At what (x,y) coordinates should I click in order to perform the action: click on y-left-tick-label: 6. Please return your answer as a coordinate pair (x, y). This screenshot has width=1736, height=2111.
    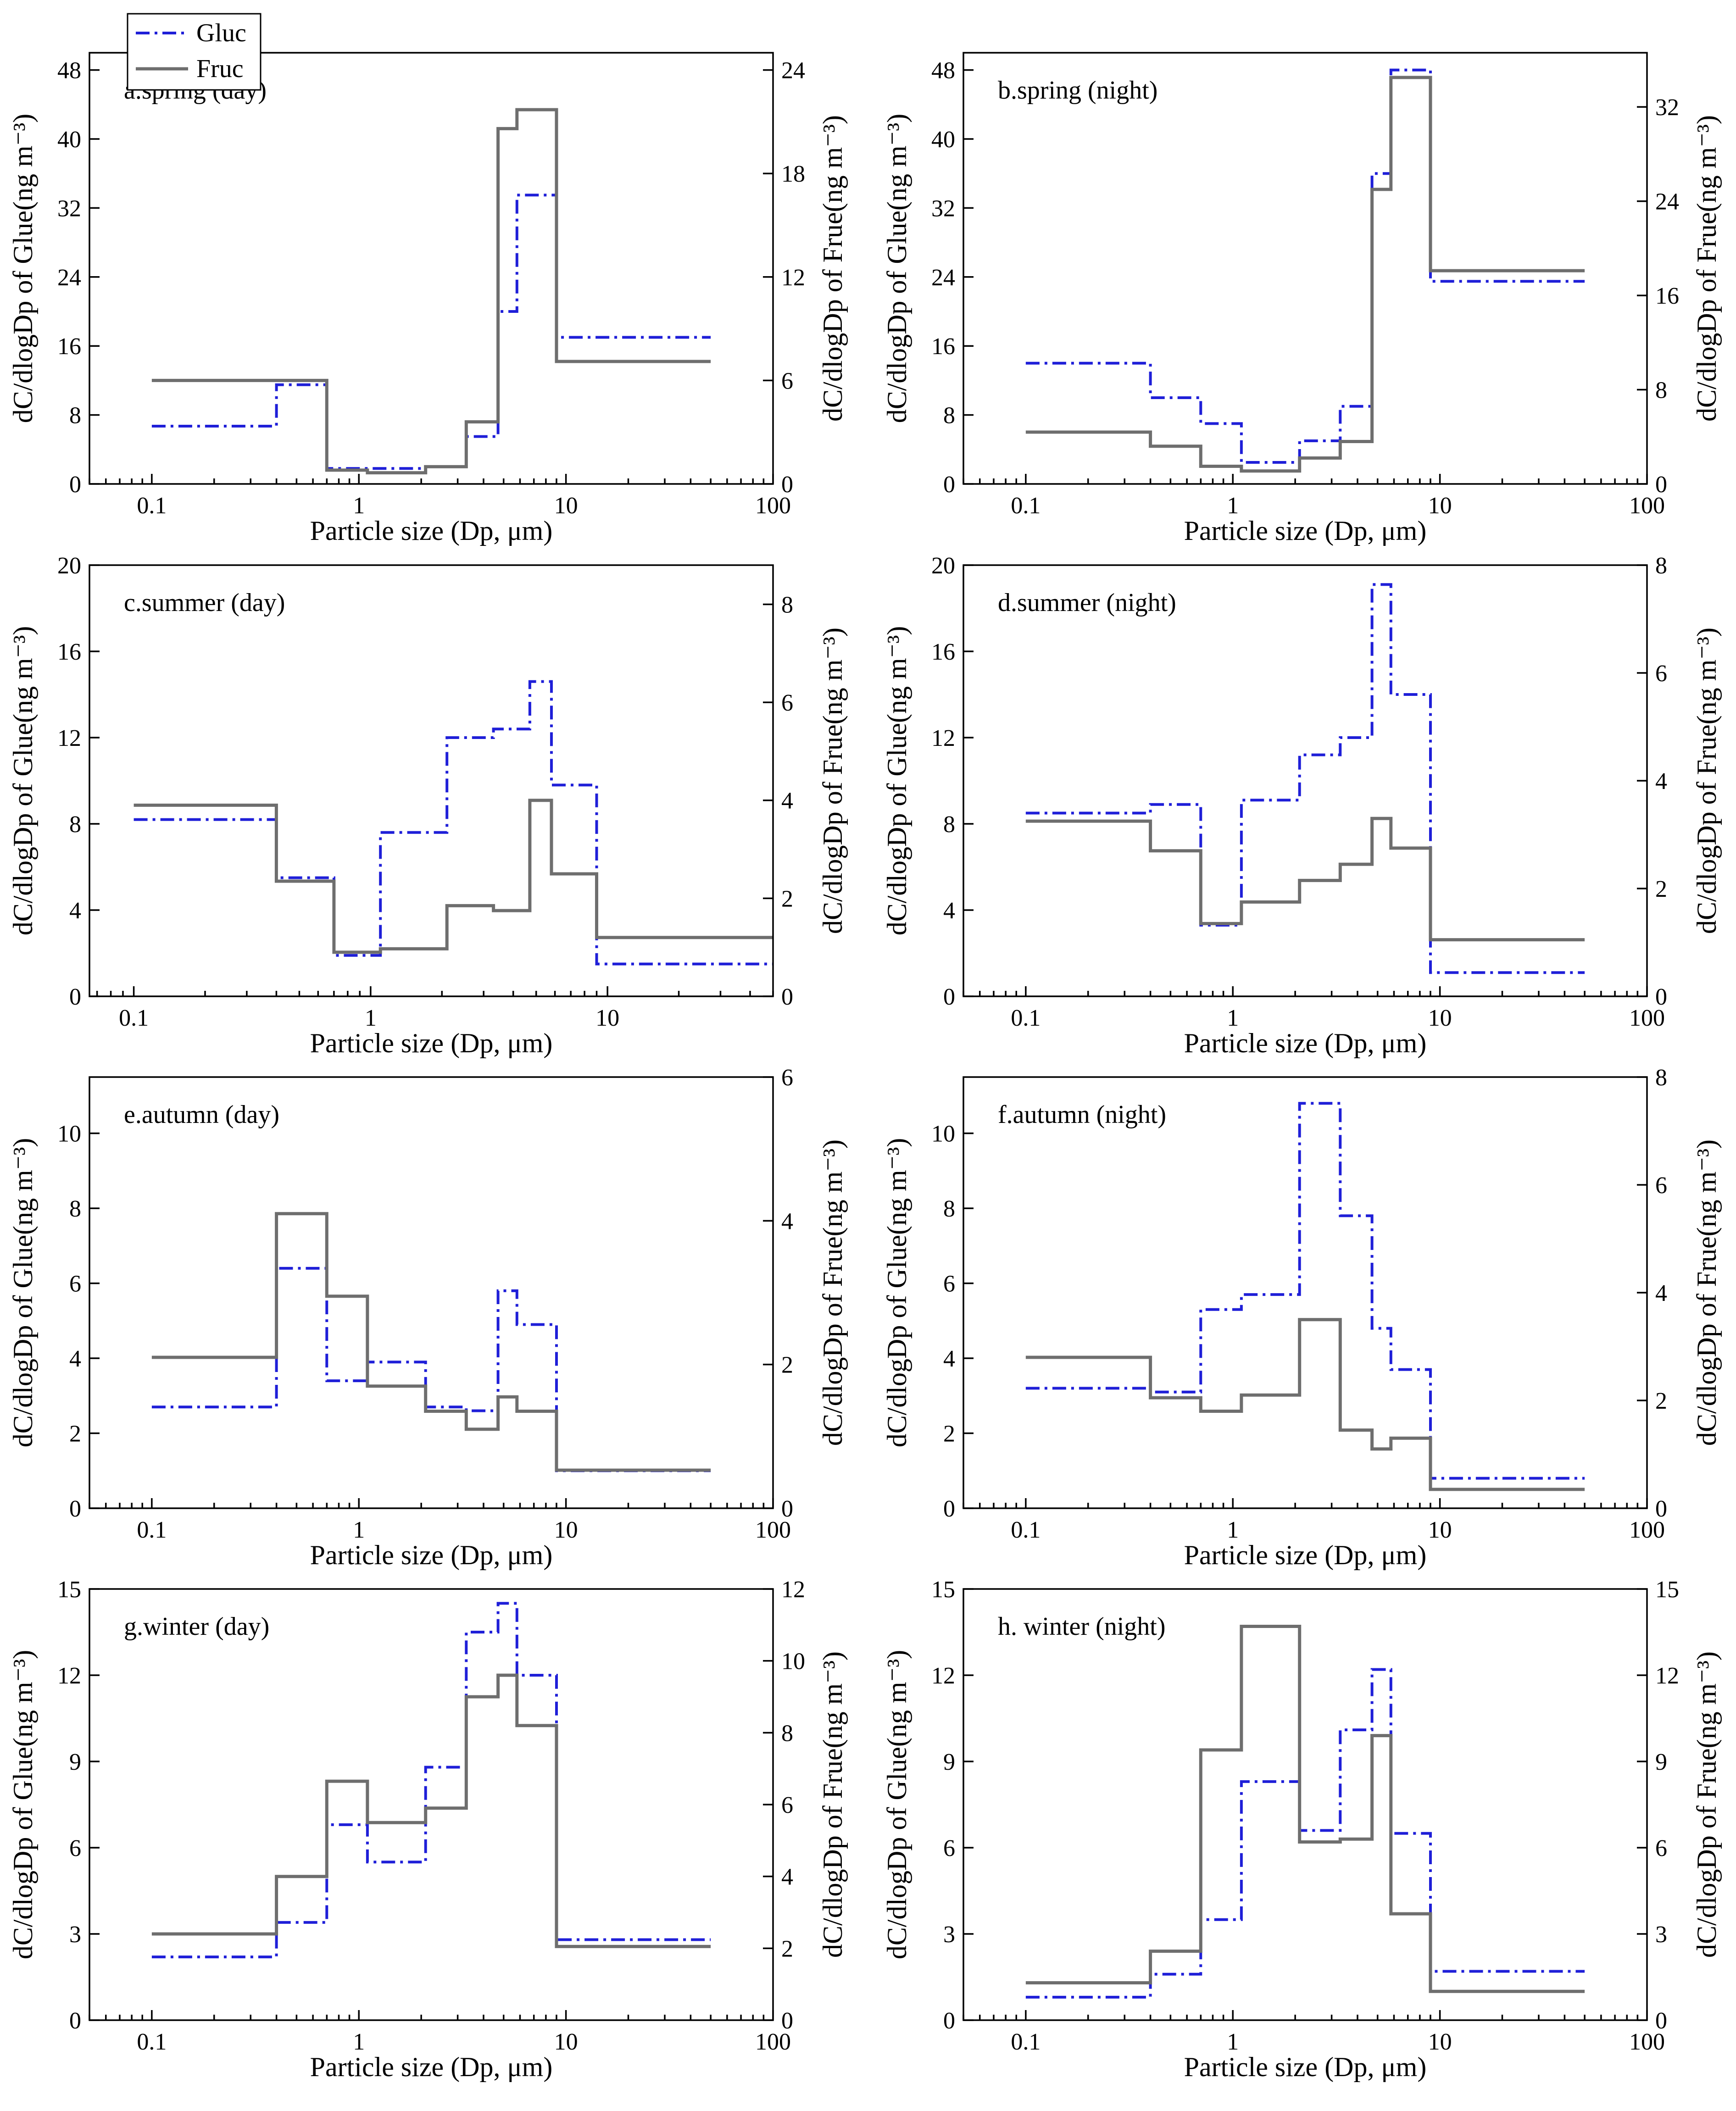
    Looking at the image, I should click on (75, 1848).